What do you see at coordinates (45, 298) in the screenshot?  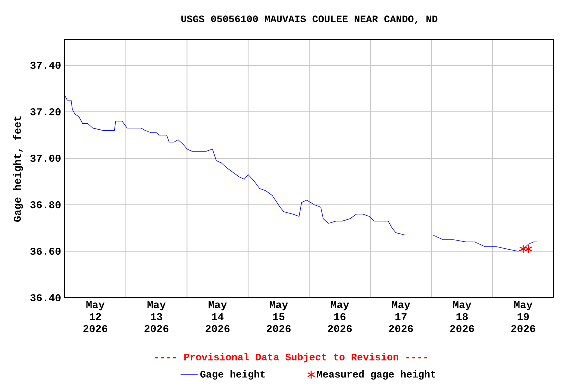 I see `y-tick-label: 36.40` at bounding box center [45, 298].